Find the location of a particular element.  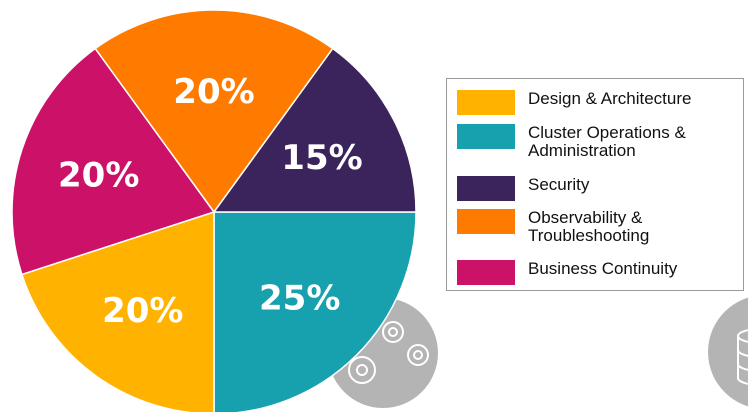

database-circle is located at coordinates (728, 352).